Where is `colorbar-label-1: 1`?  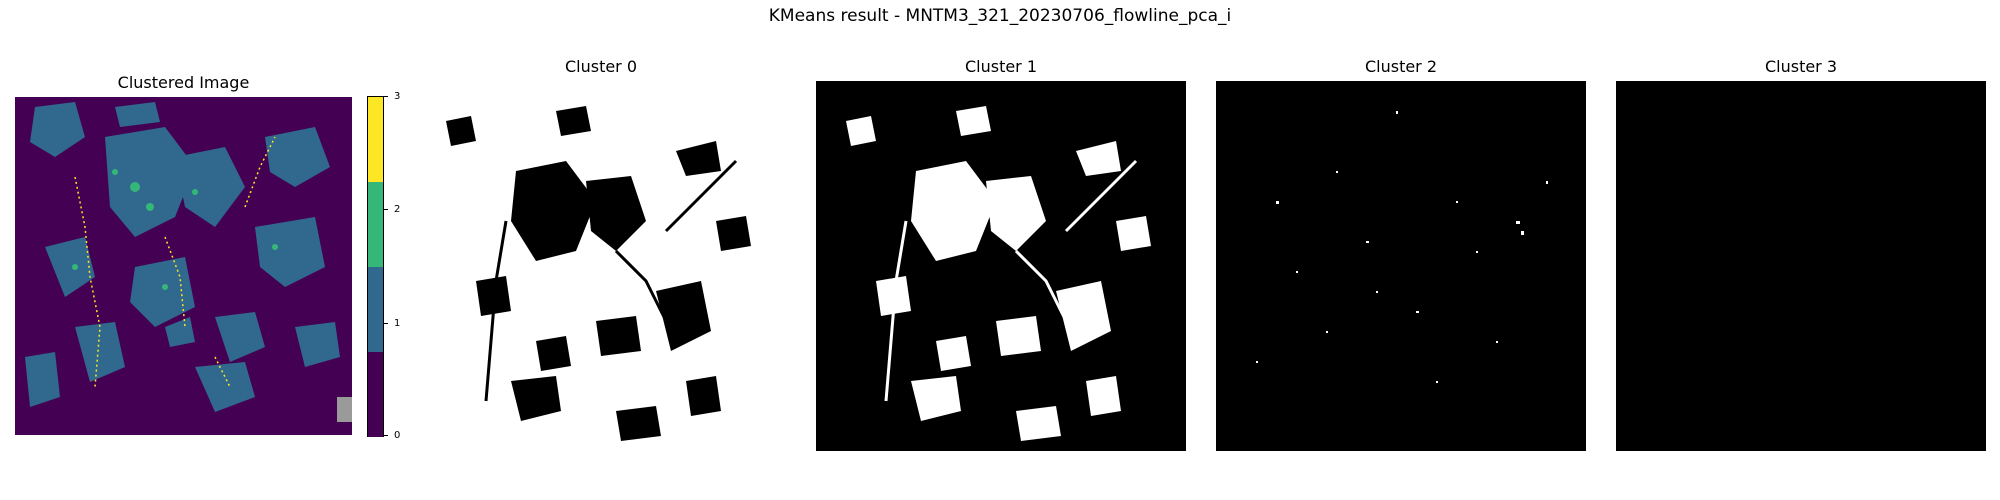 colorbar-label-1: 1 is located at coordinates (397, 323).